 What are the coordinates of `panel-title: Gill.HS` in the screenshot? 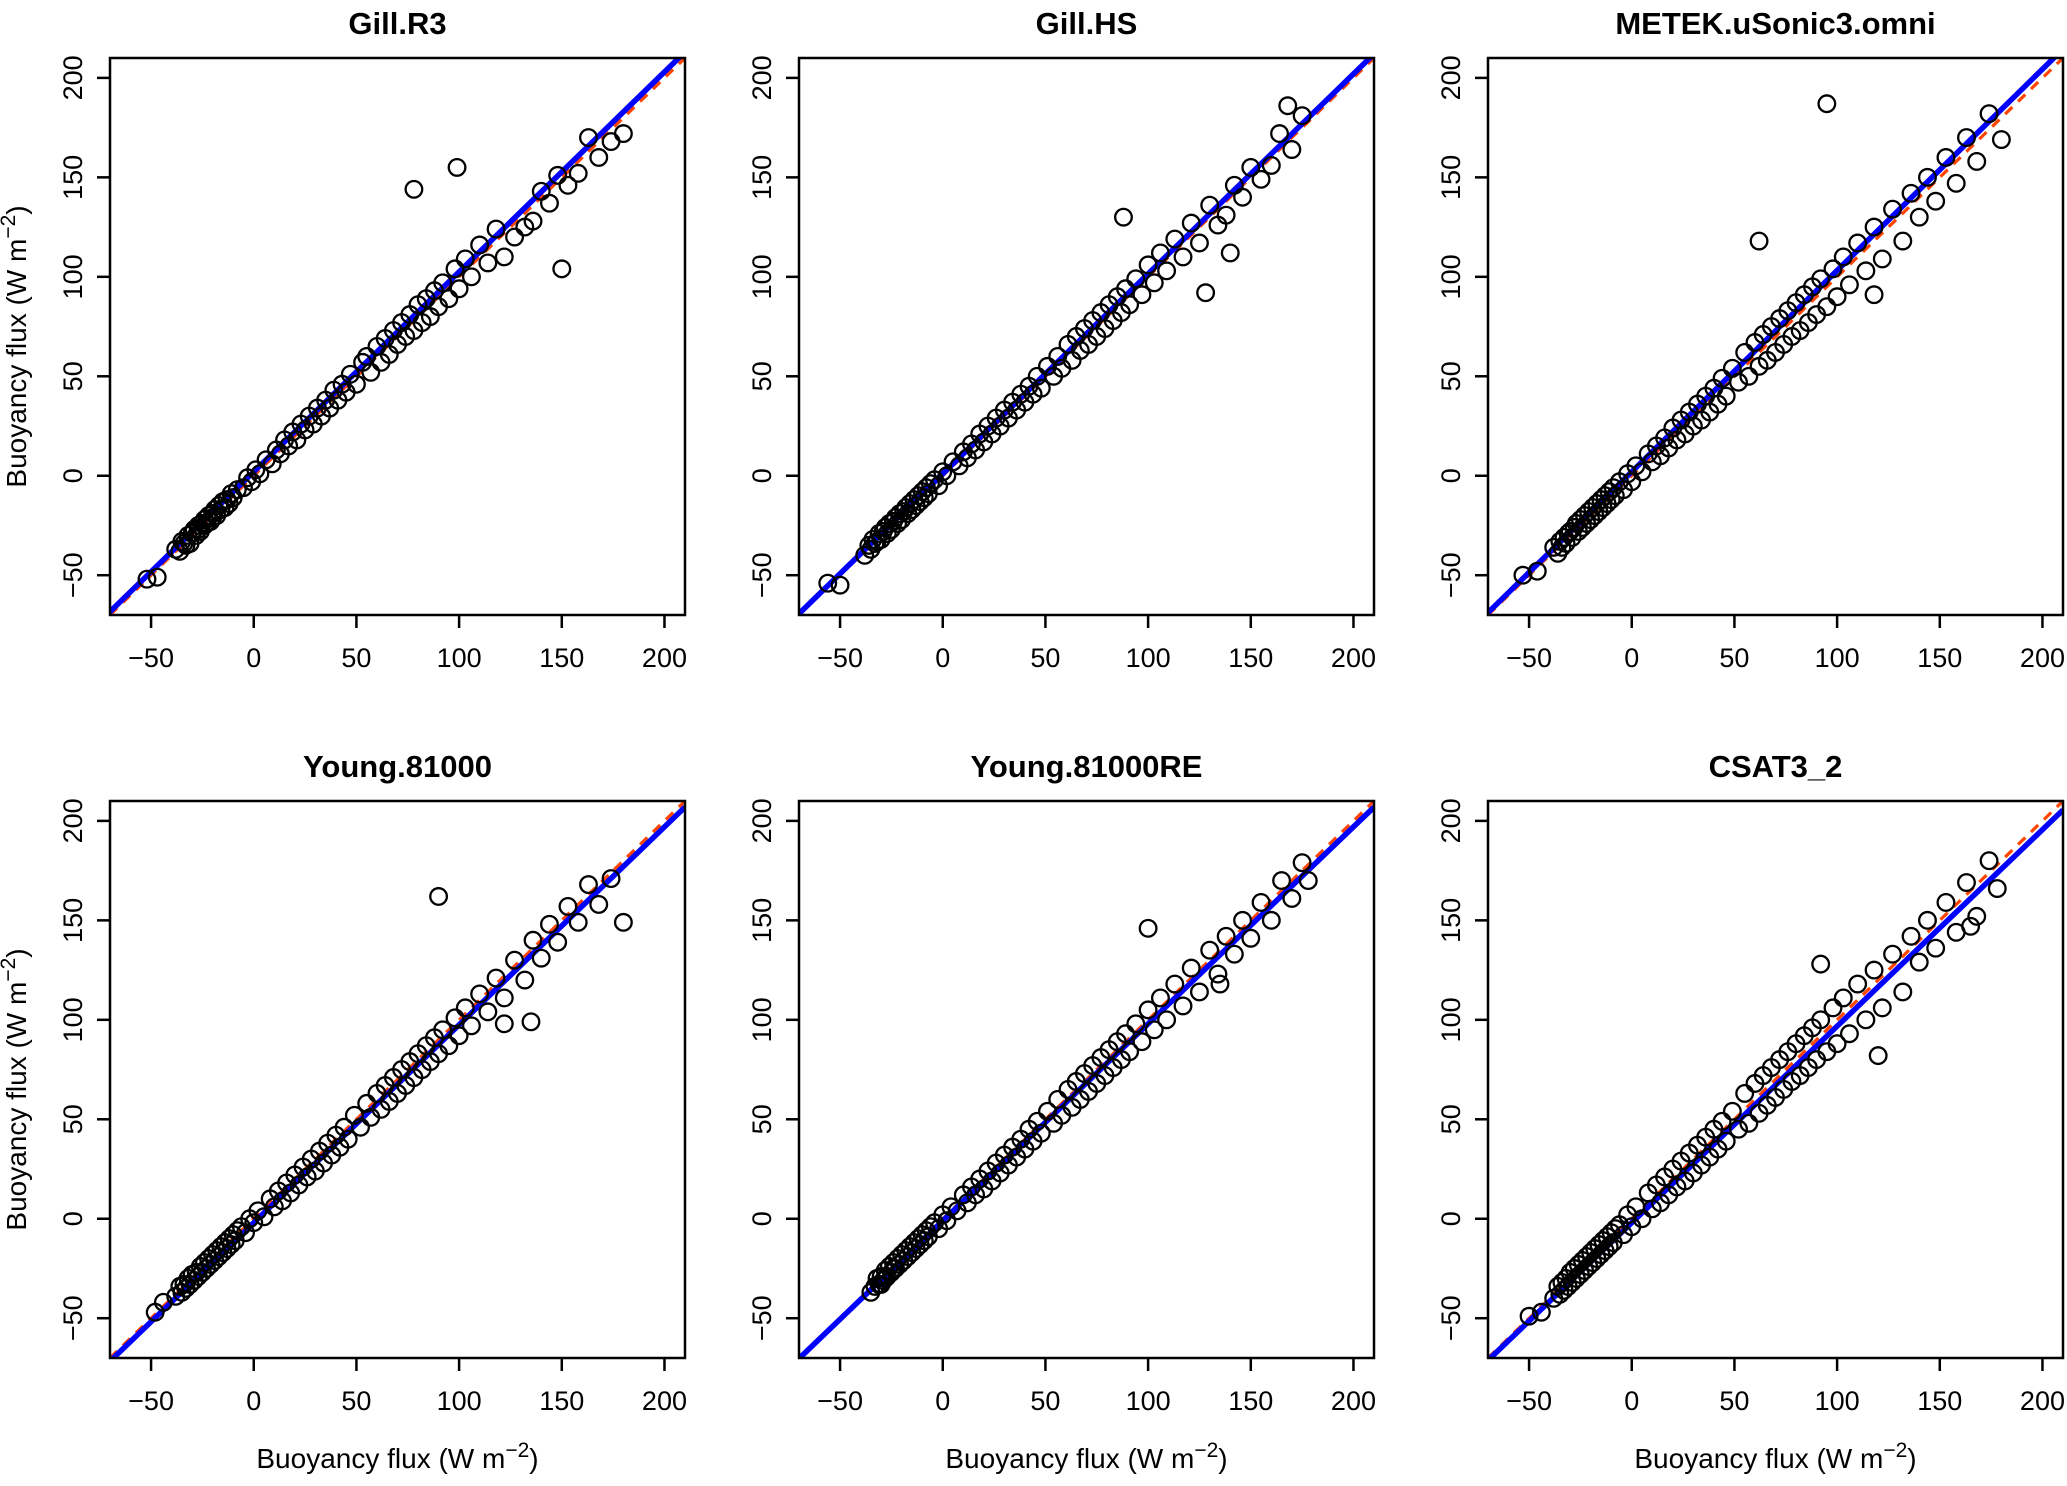 It's located at (1087, 23).